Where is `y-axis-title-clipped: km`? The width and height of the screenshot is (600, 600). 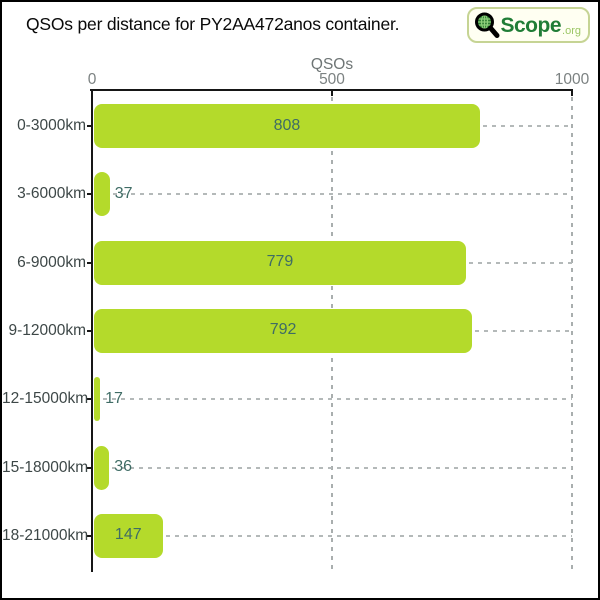
y-axis-title-clipped: km is located at coordinates (2, 293).